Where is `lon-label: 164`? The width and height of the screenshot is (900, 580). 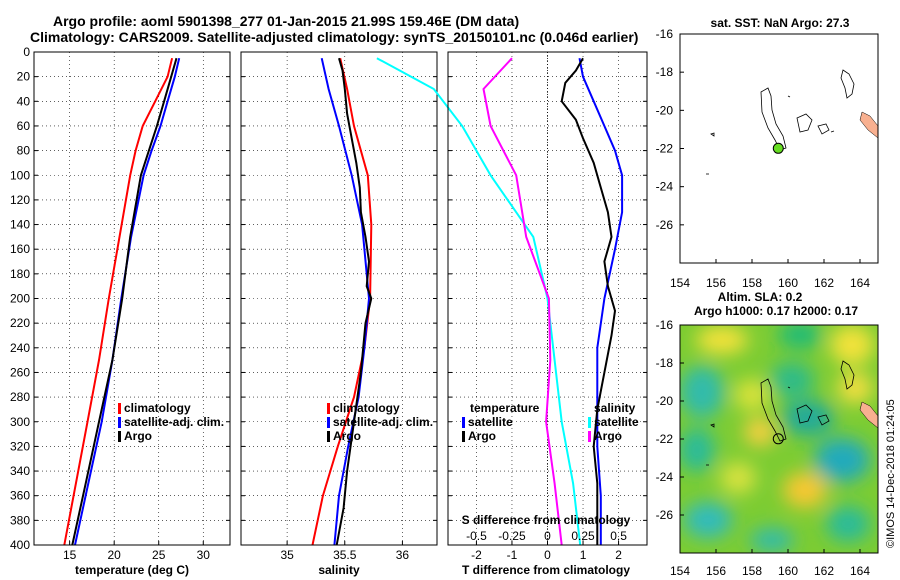
lon-label: 164 is located at coordinates (860, 571).